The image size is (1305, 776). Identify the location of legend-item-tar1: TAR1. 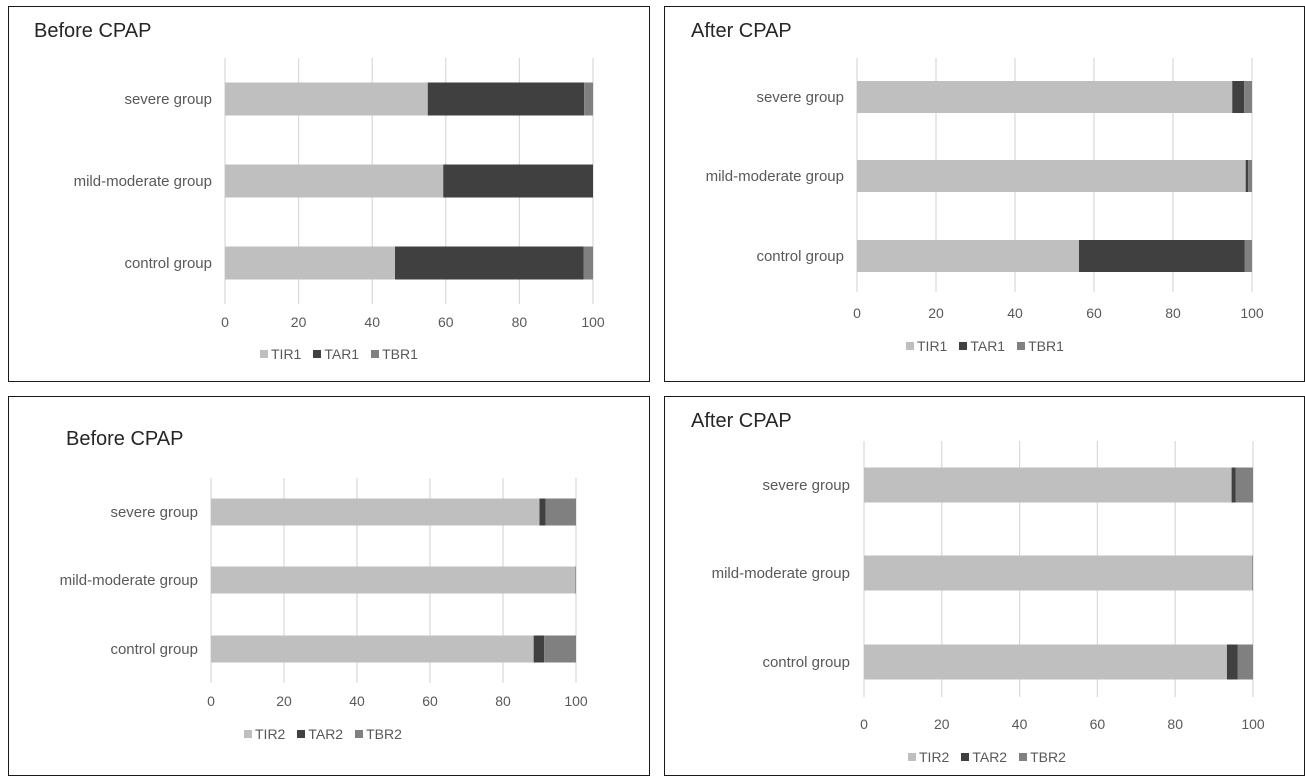
(336, 354).